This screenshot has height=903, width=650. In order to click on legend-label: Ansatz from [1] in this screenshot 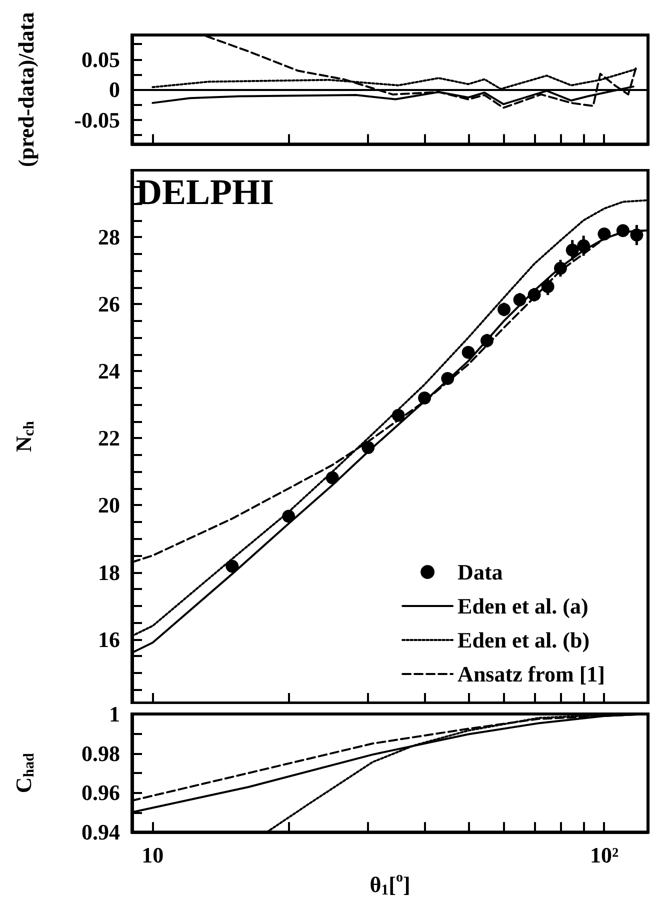, I will do `click(532, 674)`.